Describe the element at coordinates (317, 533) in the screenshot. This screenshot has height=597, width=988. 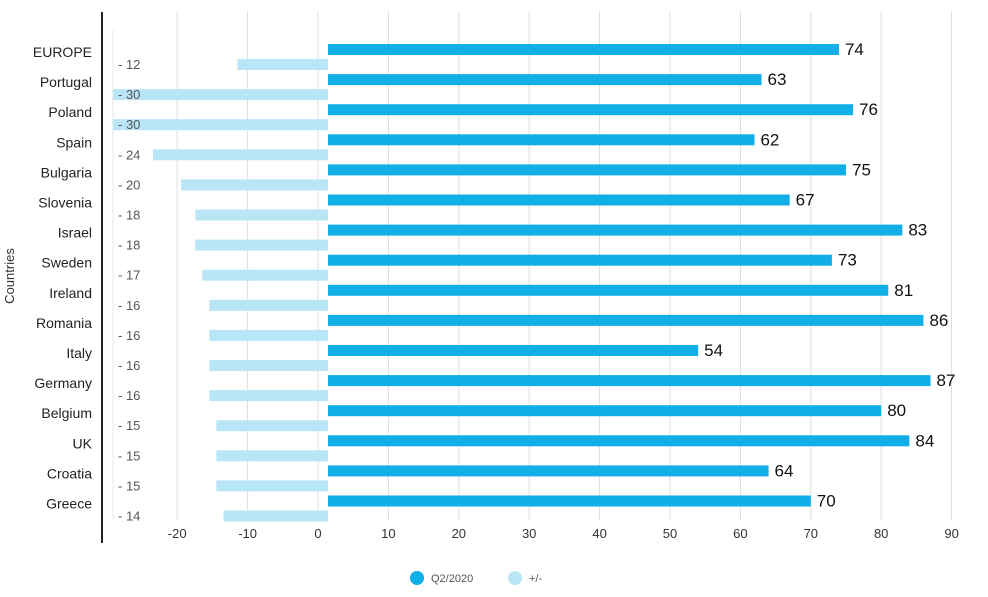
I see `x-tick-label-2: 0` at that location.